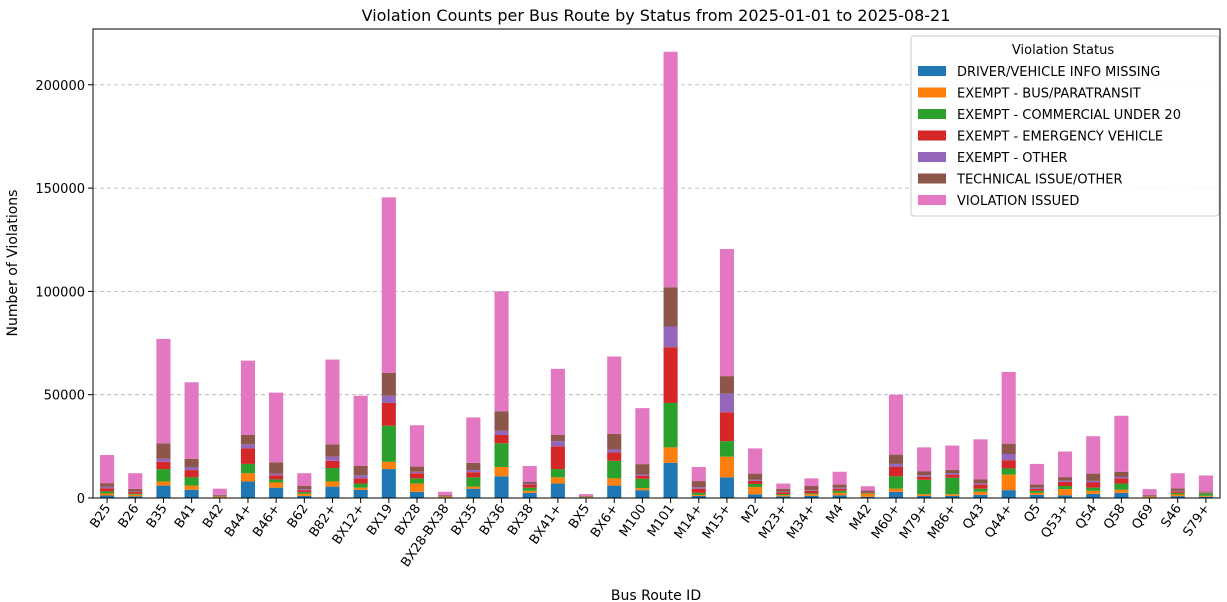  What do you see at coordinates (605, 521) in the screenshot?
I see `x-tick-label: BX6+` at bounding box center [605, 521].